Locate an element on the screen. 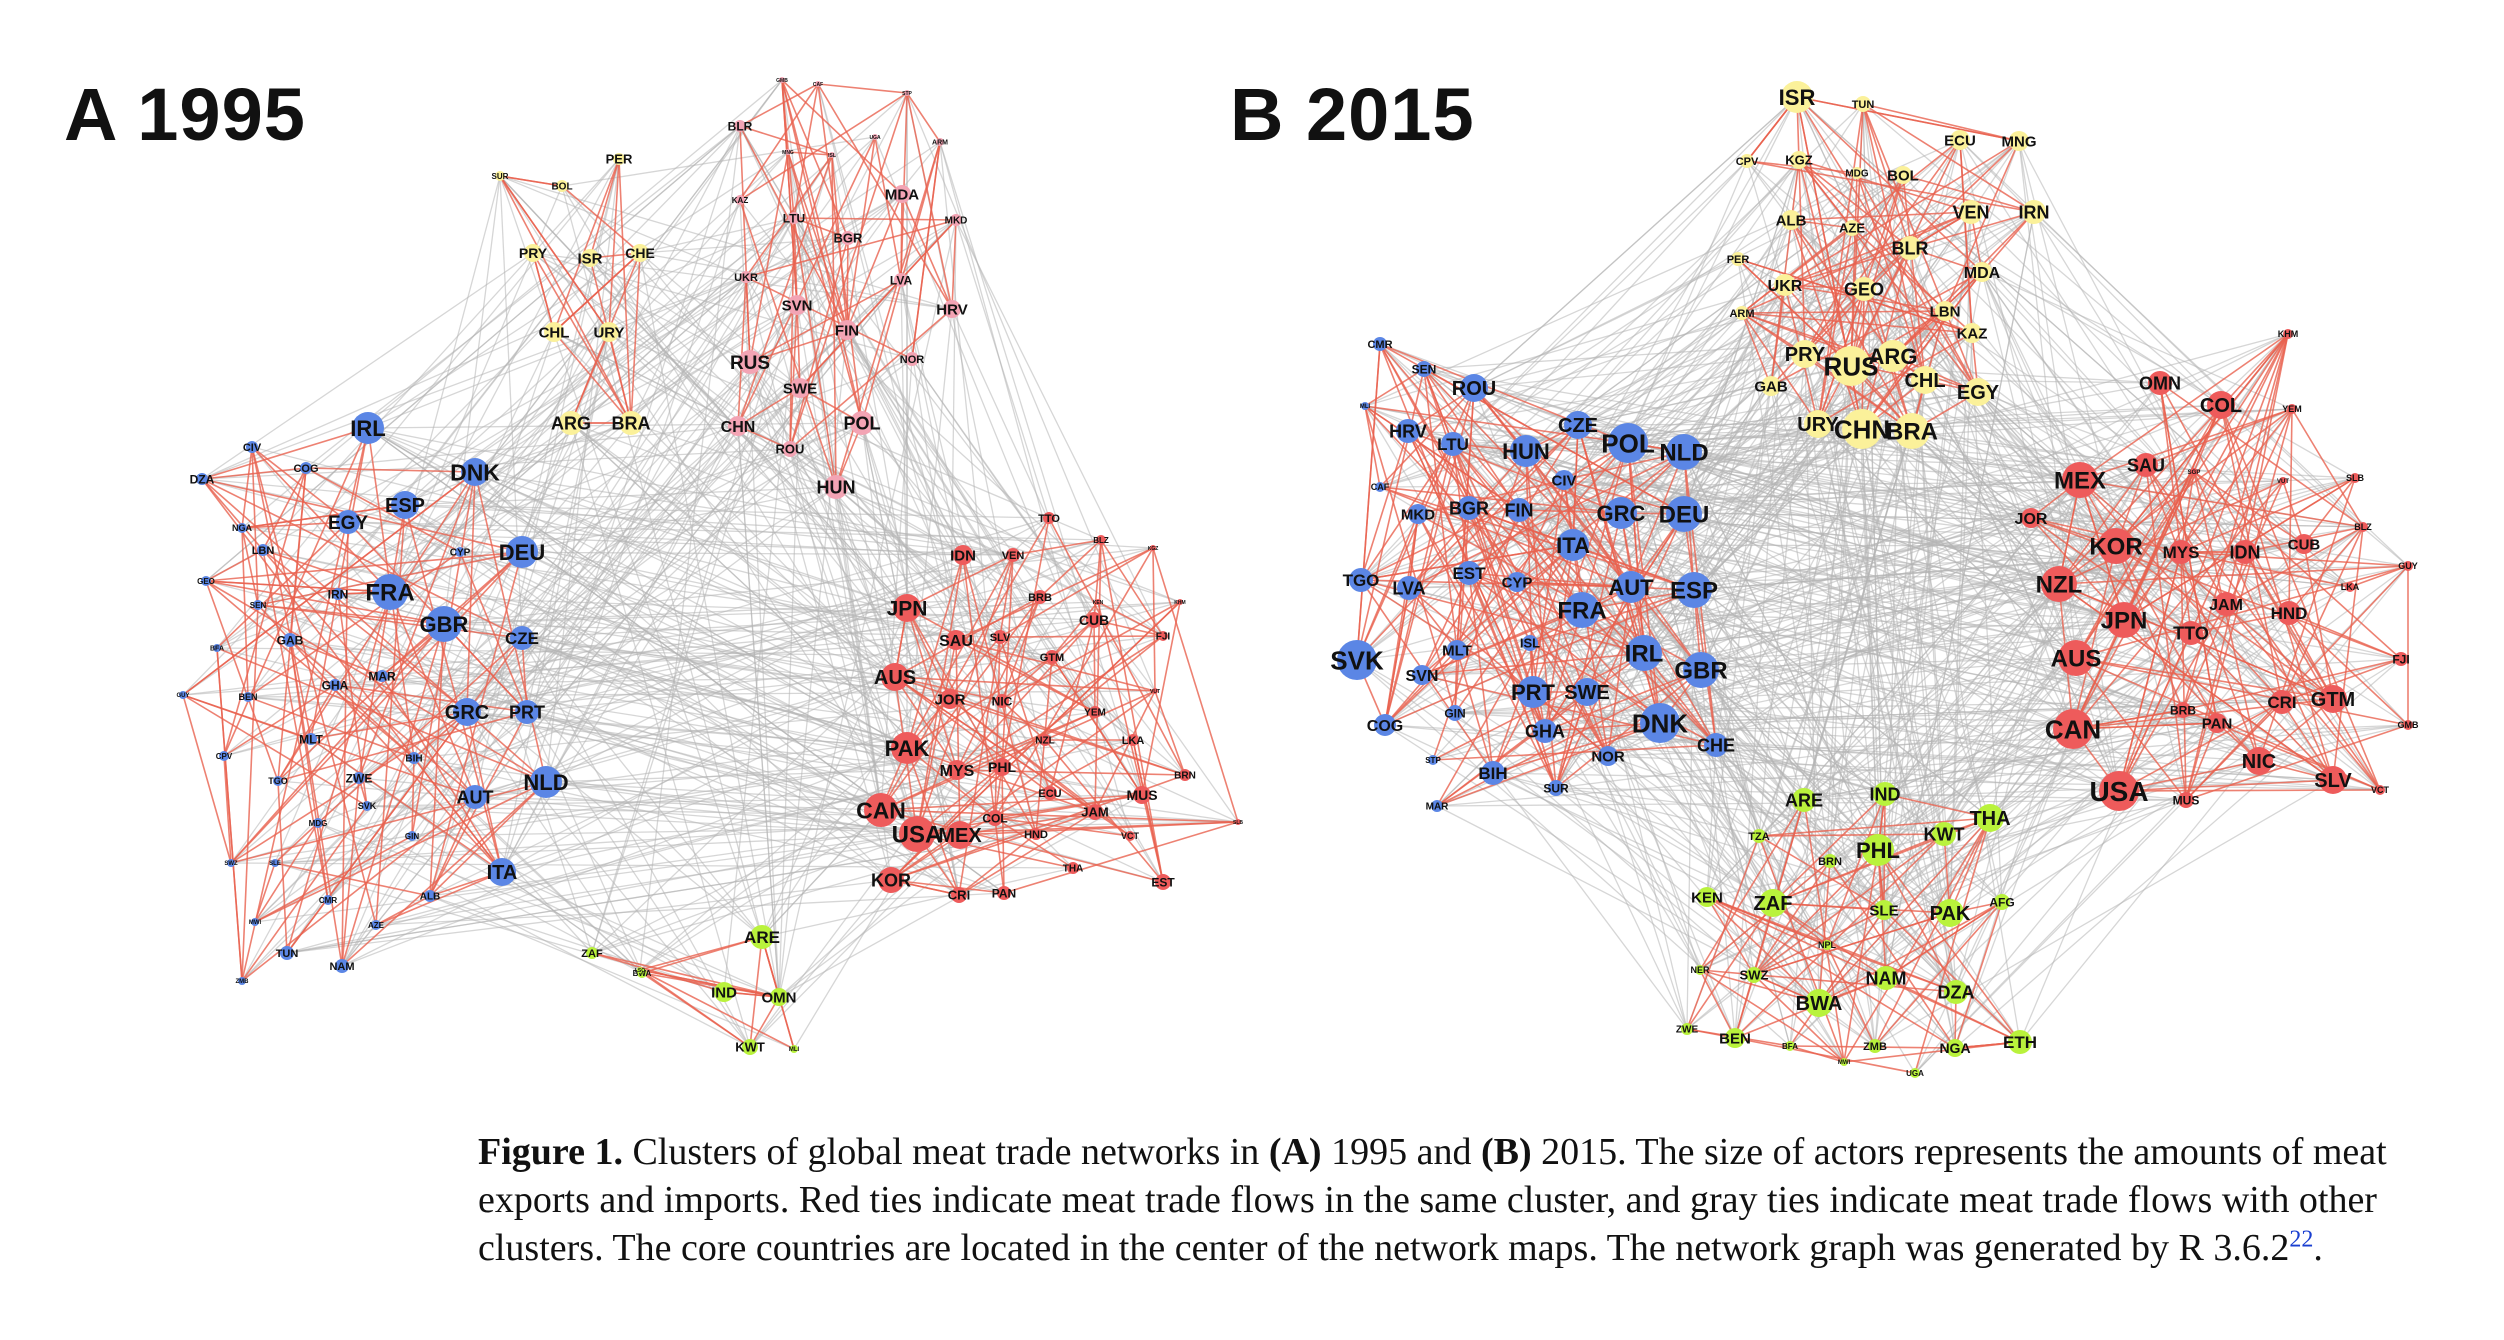 The width and height of the screenshot is (2504, 1340). node-swz: SWZ is located at coordinates (231, 863).